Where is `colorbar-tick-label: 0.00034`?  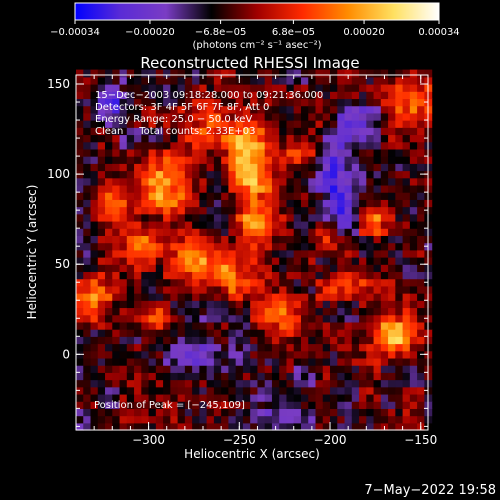 colorbar-tick-label: 0.00034 is located at coordinates (438, 32).